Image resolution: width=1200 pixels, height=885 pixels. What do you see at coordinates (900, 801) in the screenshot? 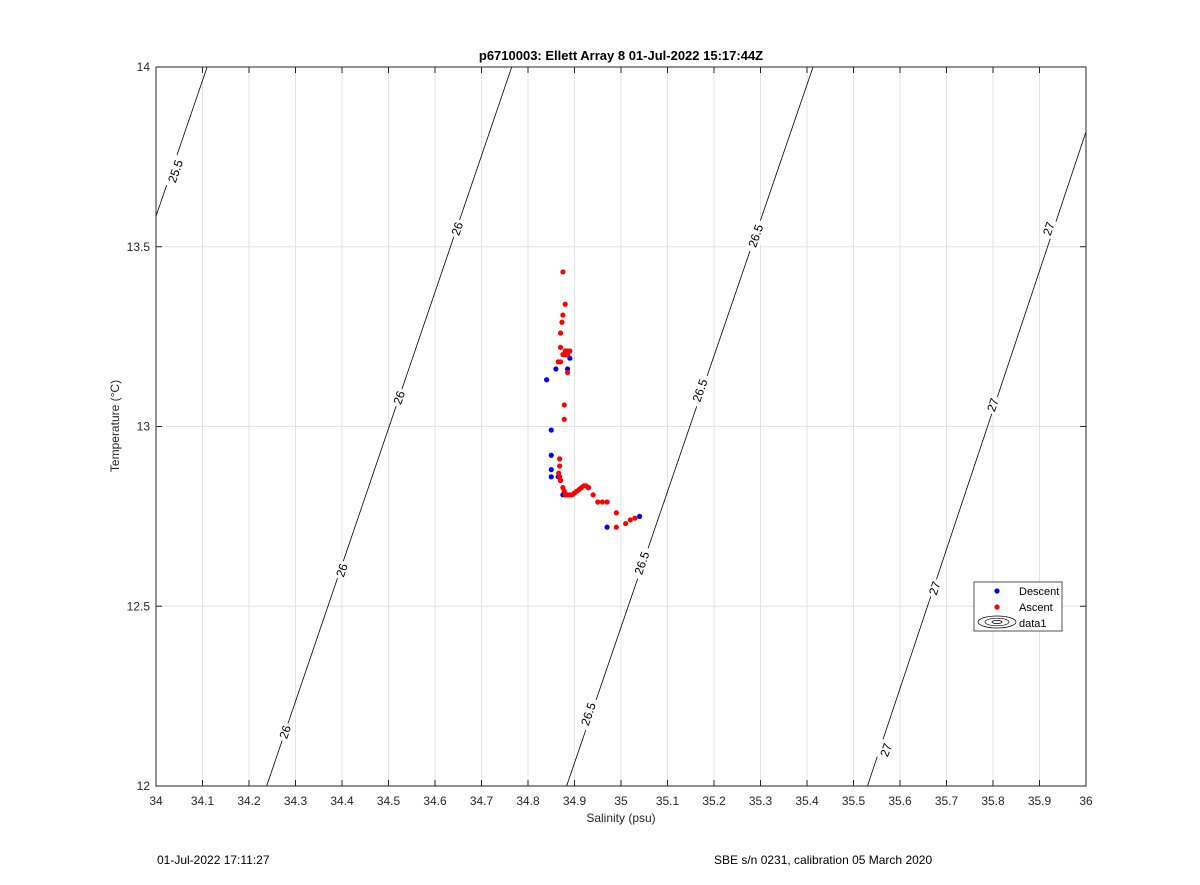
I see `x-tick-label: 35.6` at bounding box center [900, 801].